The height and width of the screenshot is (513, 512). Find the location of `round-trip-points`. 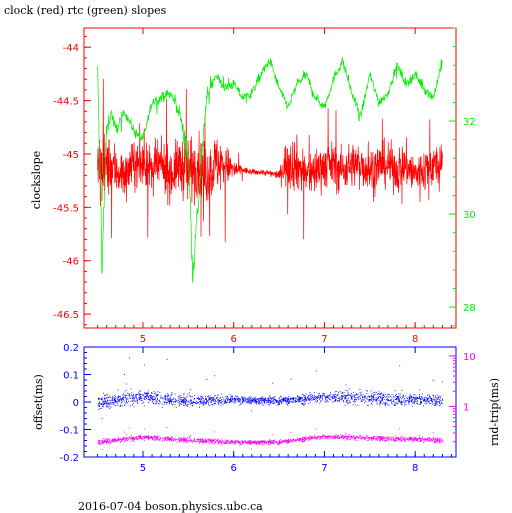

round-trip-points is located at coordinates (270, 438).